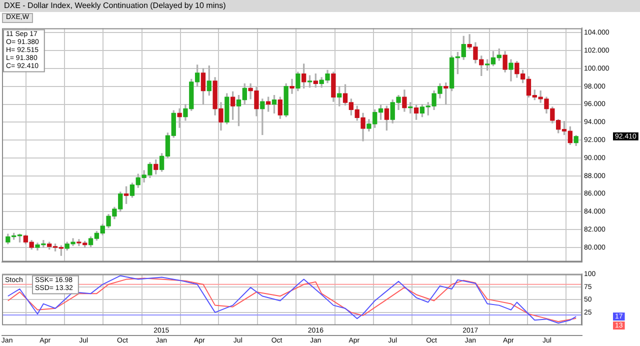 The height and width of the screenshot is (346, 640). I want to click on chart-title: DXE - Dollar Index, Weekly Continuation (Delayed by 10 mins), so click(320, 6).